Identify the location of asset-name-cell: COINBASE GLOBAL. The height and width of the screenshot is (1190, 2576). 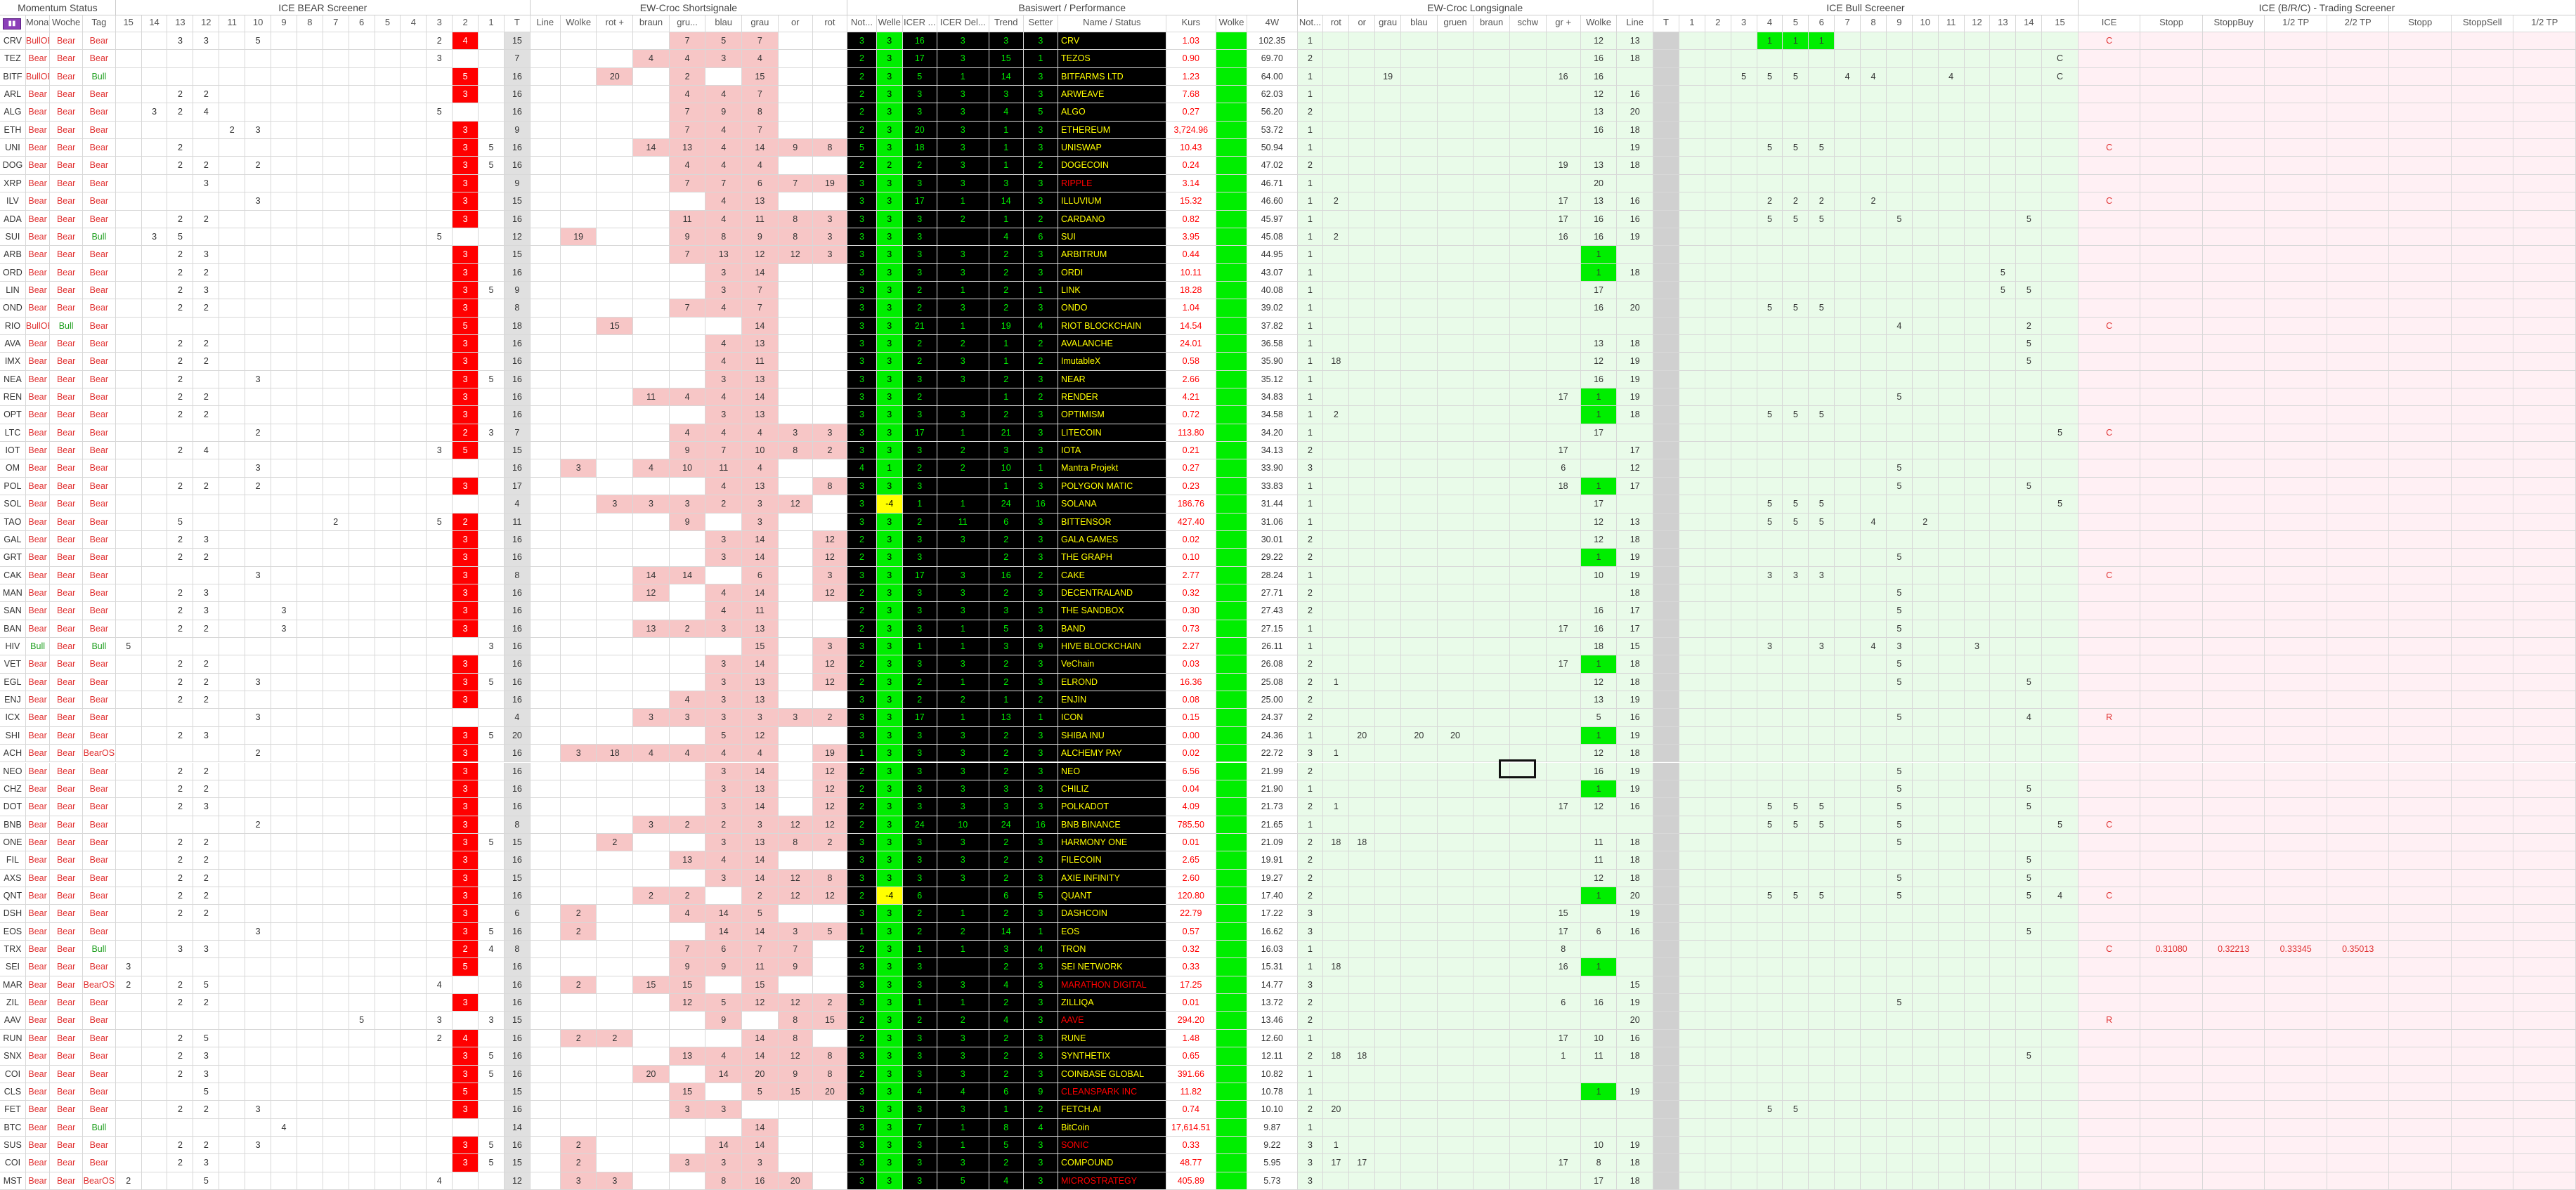
(1112, 1074).